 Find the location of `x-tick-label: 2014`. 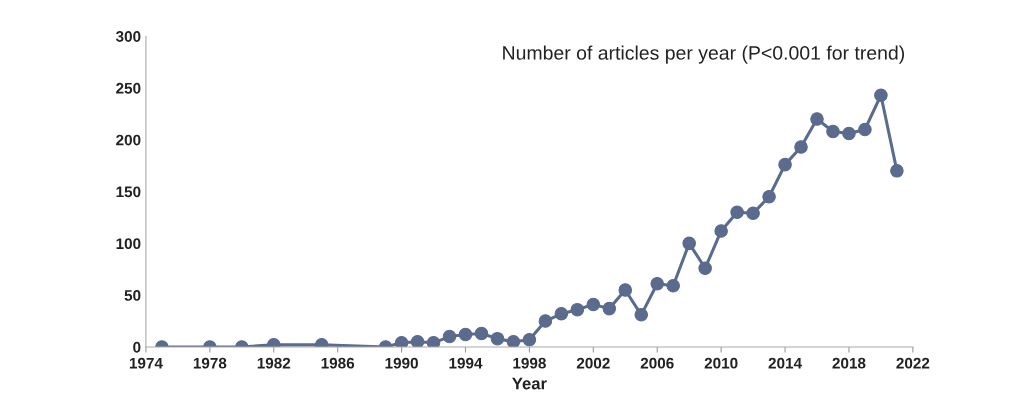

x-tick-label: 2014 is located at coordinates (785, 363).